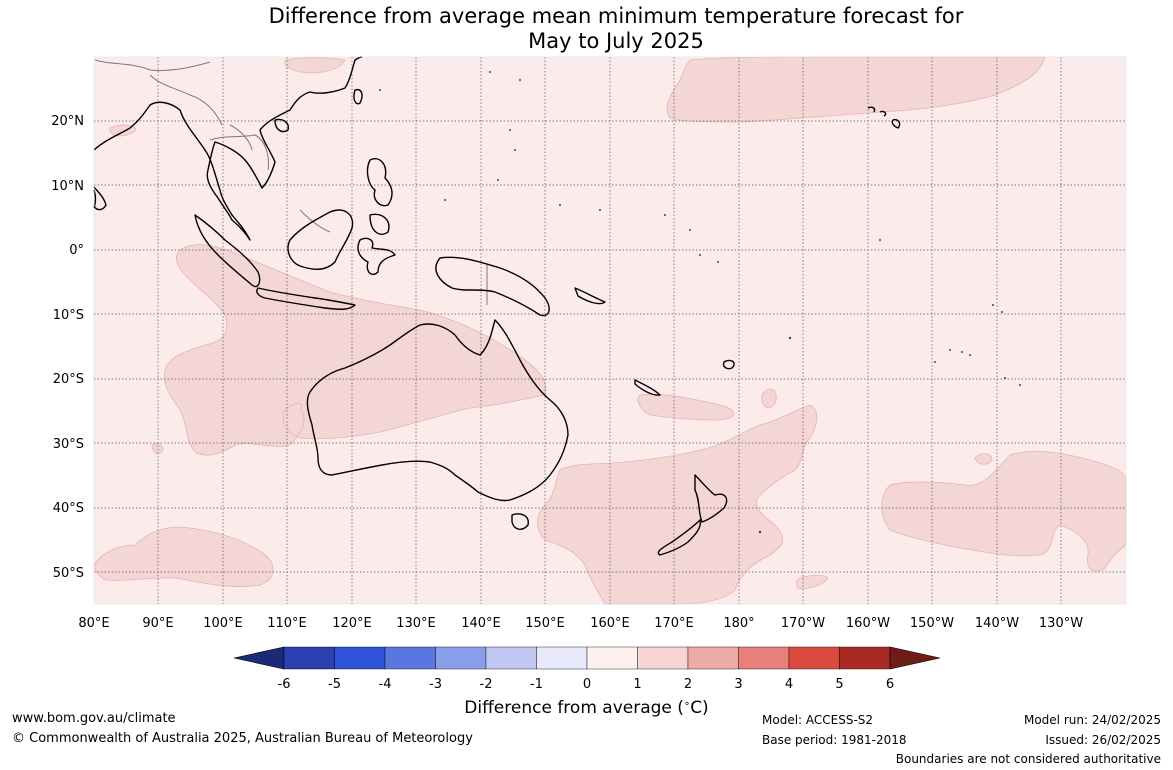  I want to click on coast-java, so click(306, 298).